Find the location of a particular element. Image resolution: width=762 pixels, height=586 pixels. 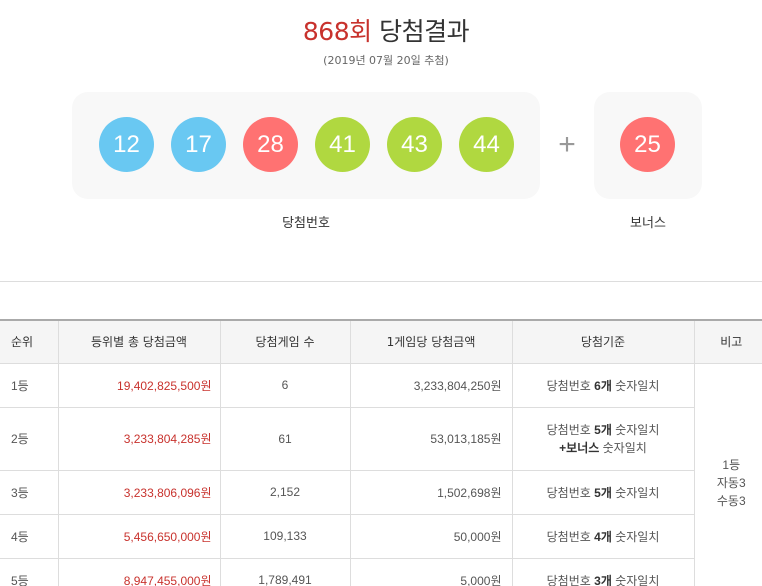

header-note: 비고 is located at coordinates (727, 341).